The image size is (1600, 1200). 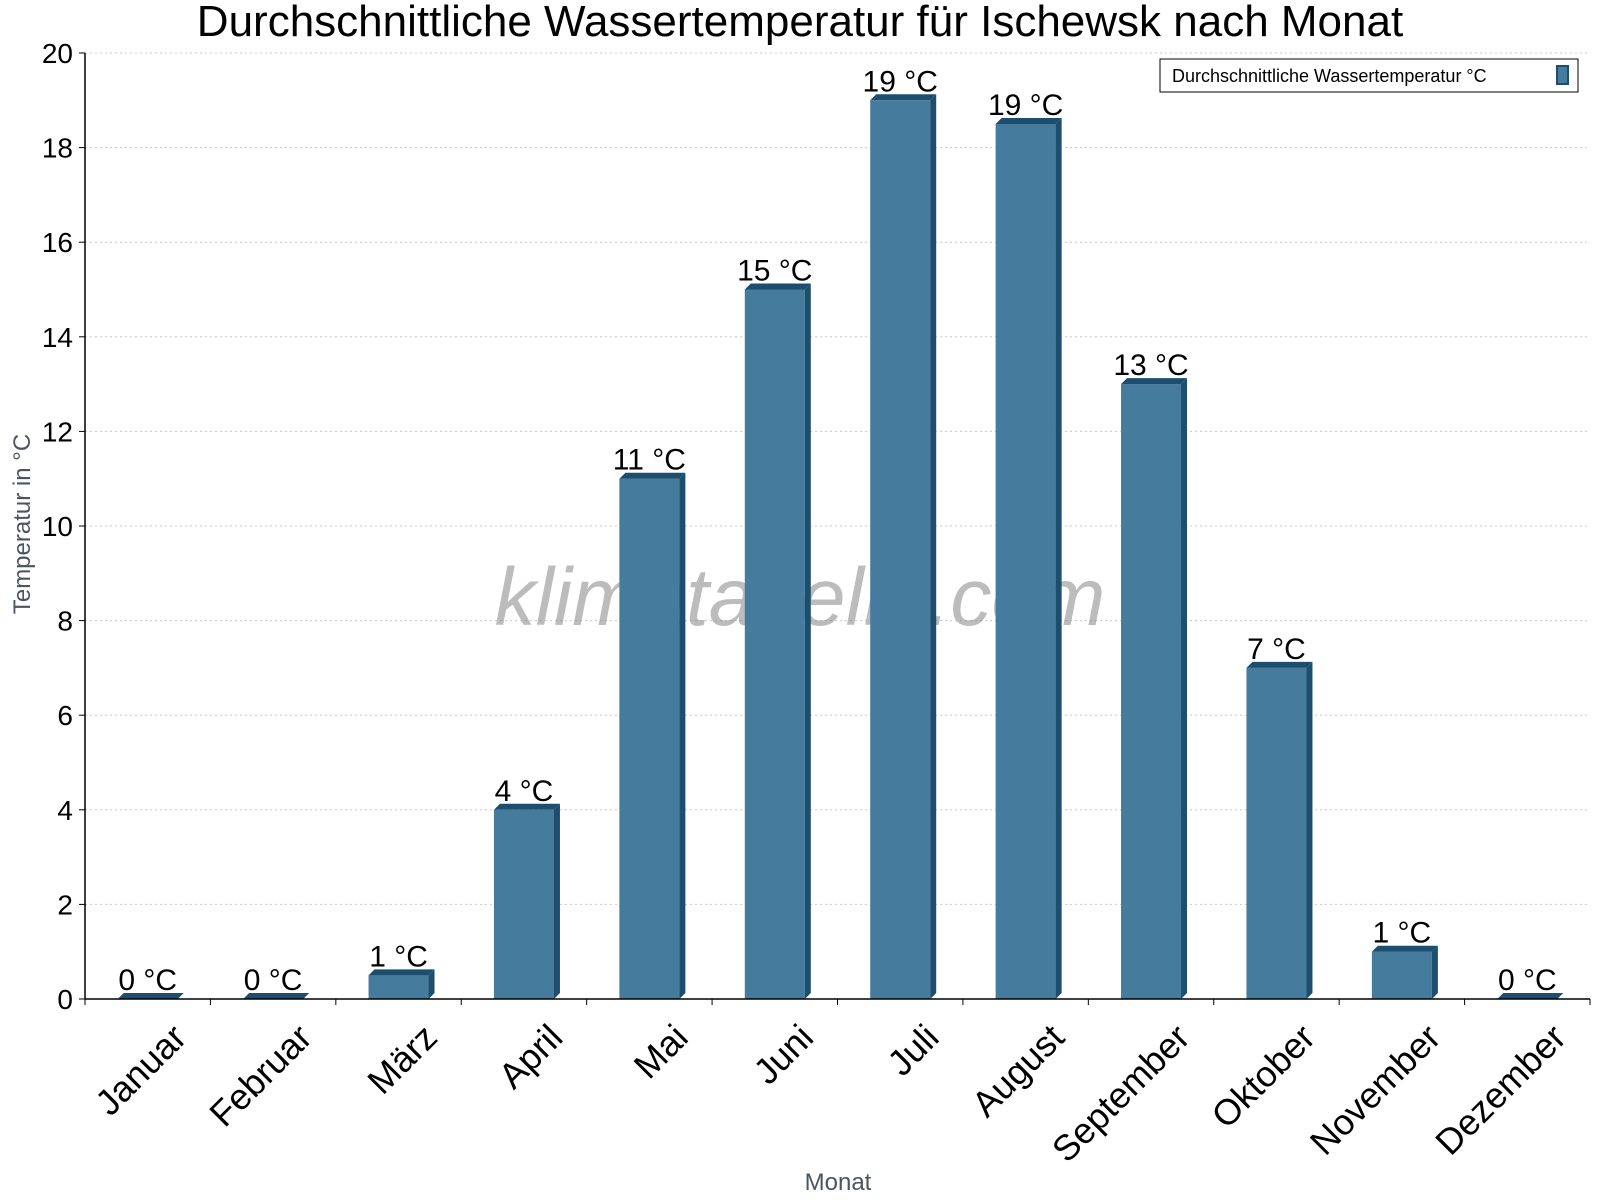 I want to click on value-label: 11 °C, so click(x=649, y=460).